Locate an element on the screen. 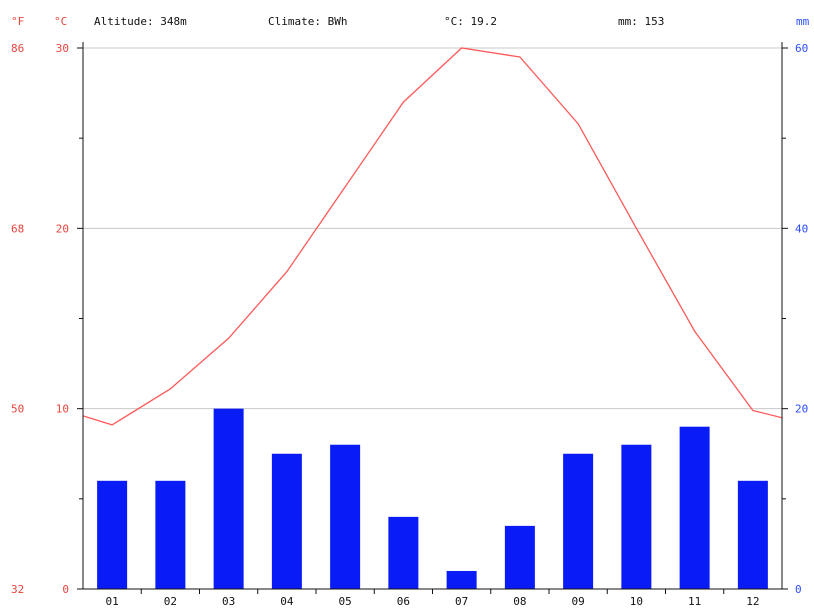 The width and height of the screenshot is (814, 608). month-label-06: 06 is located at coordinates (403, 601).